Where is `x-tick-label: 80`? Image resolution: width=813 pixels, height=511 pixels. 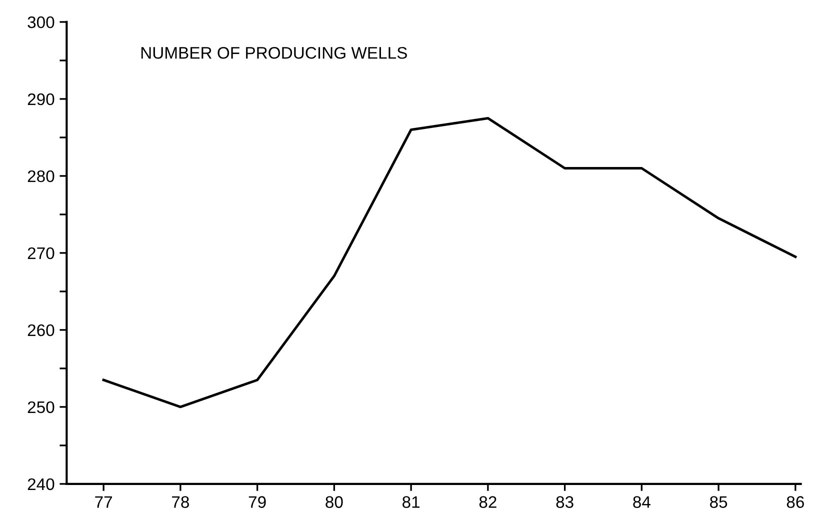 x-tick-label: 80 is located at coordinates (334, 502).